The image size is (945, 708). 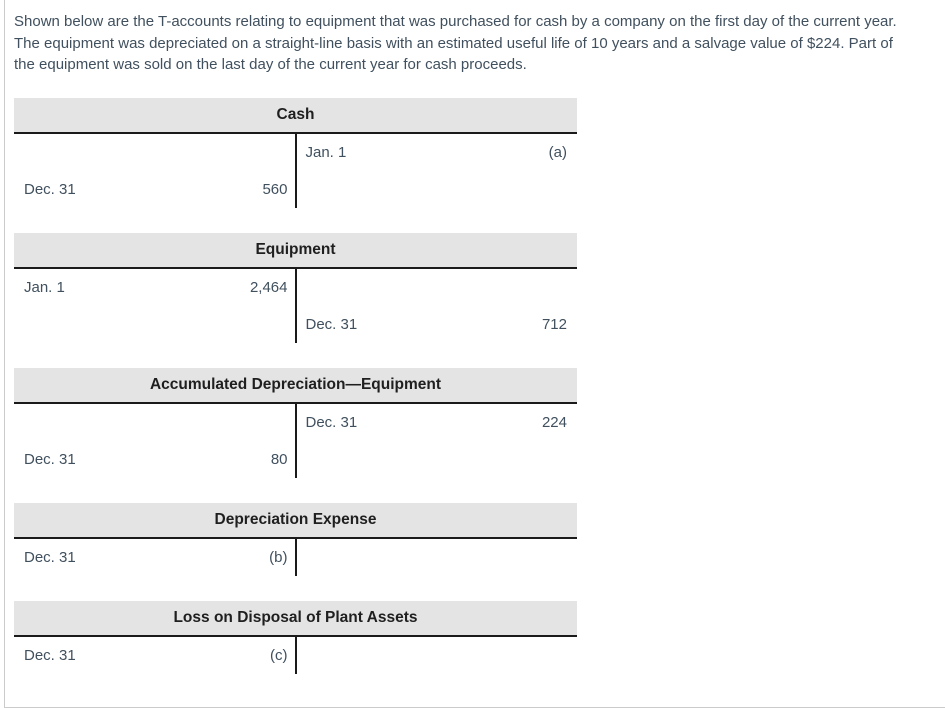 I want to click on entry-amount: 2,464, so click(x=268, y=287).